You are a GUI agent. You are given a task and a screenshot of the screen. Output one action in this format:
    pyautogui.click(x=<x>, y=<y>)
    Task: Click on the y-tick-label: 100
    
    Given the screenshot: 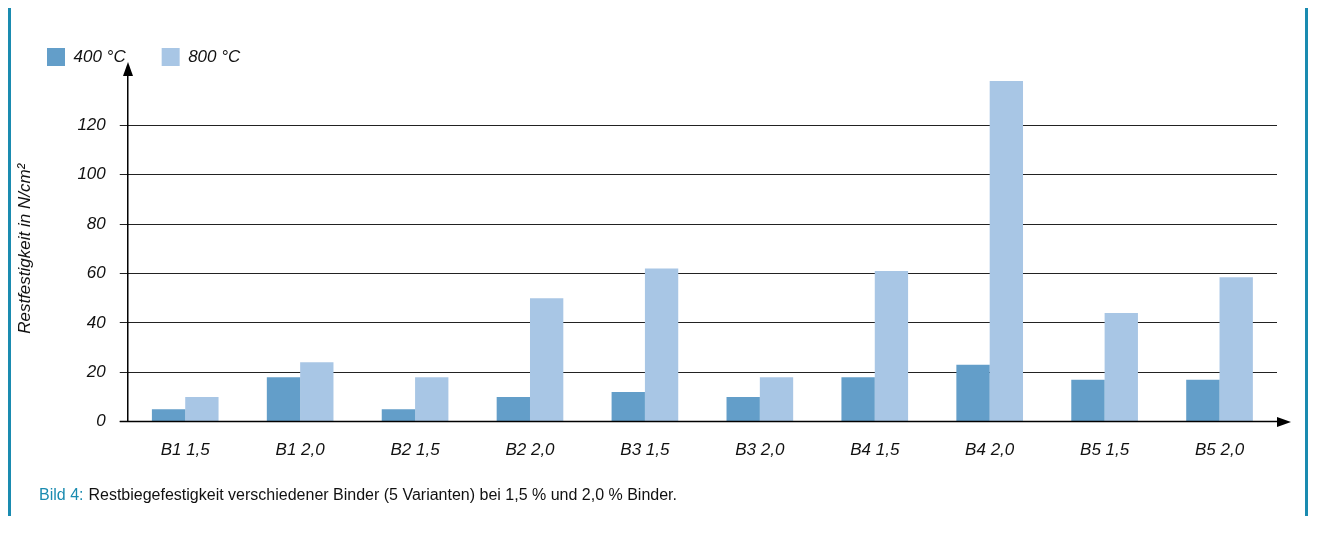 What is the action you would take?
    pyautogui.click(x=92, y=174)
    